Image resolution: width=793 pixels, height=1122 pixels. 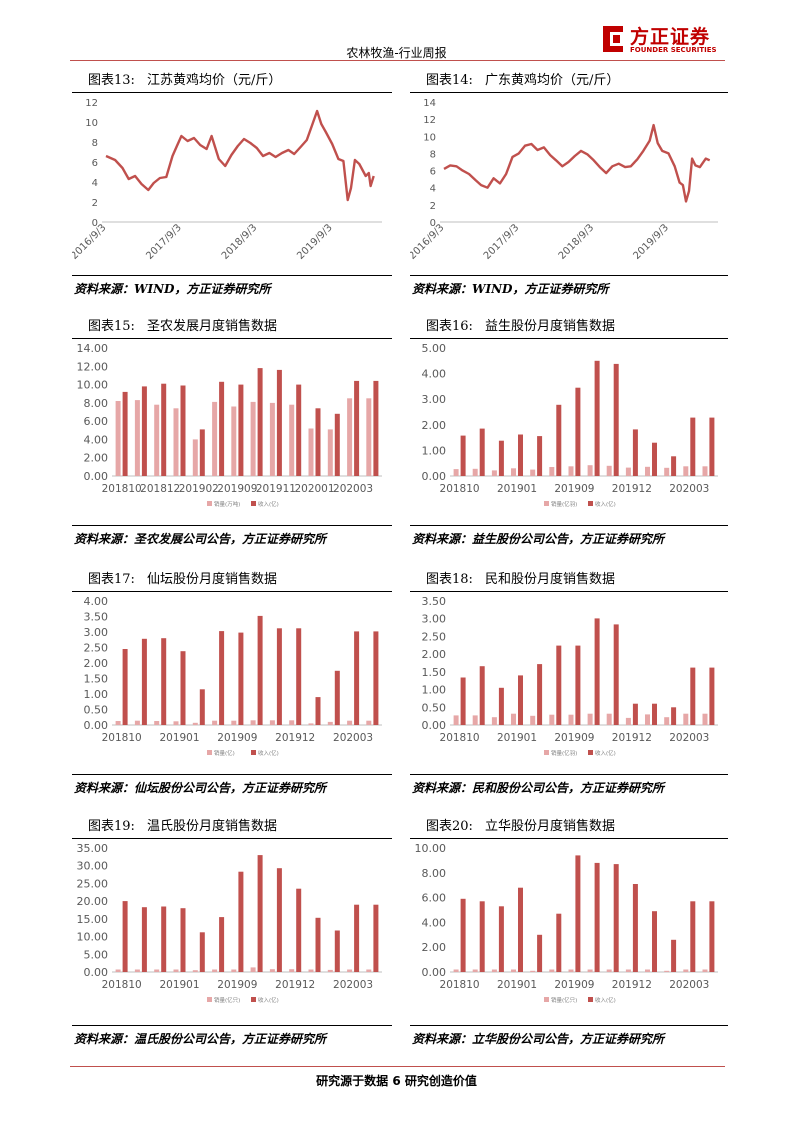 I want to click on y-tick-label: 3.50, so click(x=96, y=617).